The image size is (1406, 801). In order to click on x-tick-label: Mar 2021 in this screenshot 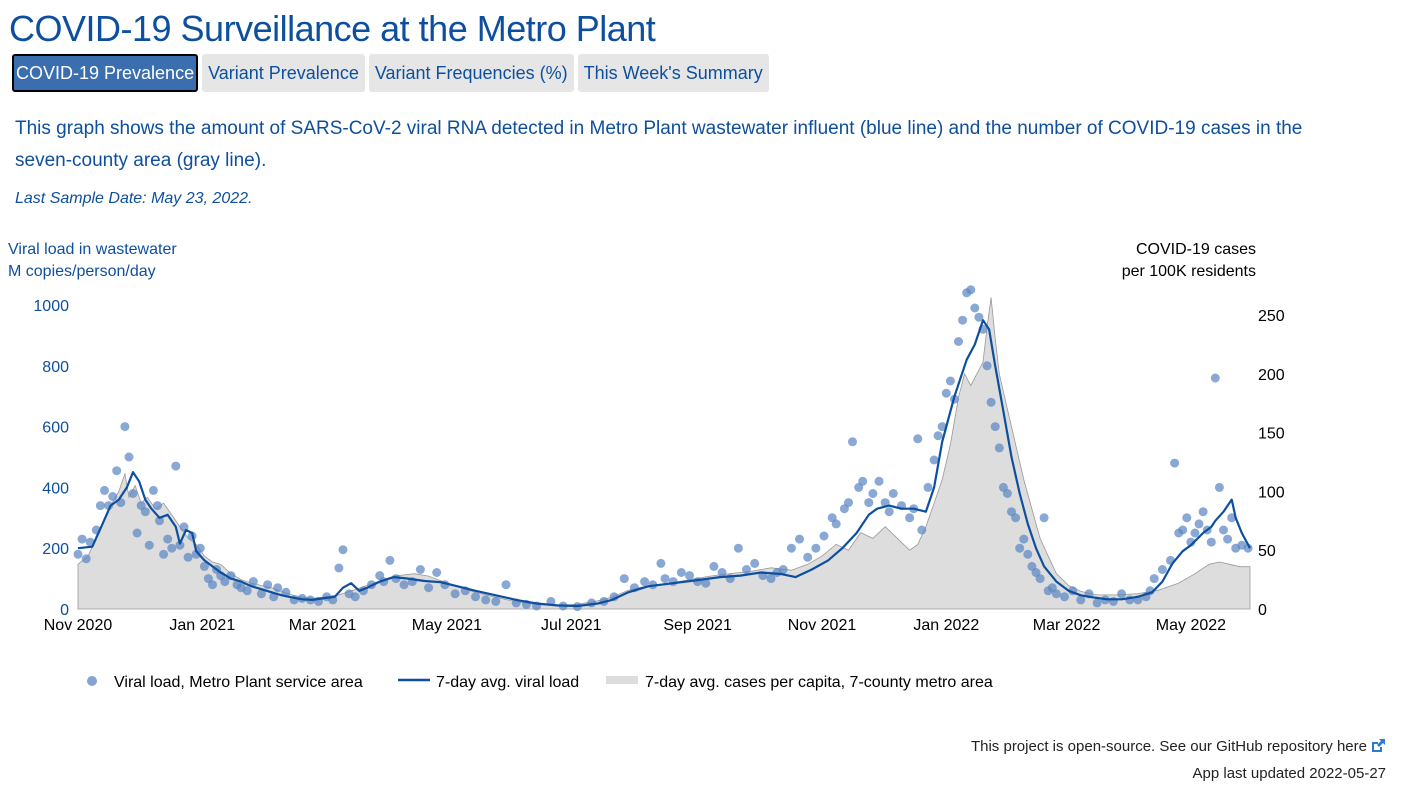, I will do `click(323, 625)`.